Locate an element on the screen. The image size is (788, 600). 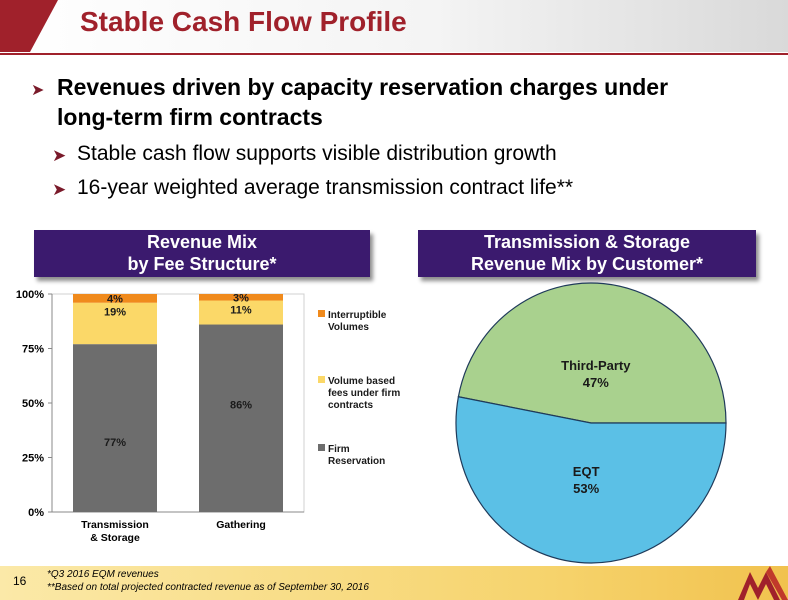
bar-chart-title-line-2: by Fee Structure* is located at coordinates (202, 264).